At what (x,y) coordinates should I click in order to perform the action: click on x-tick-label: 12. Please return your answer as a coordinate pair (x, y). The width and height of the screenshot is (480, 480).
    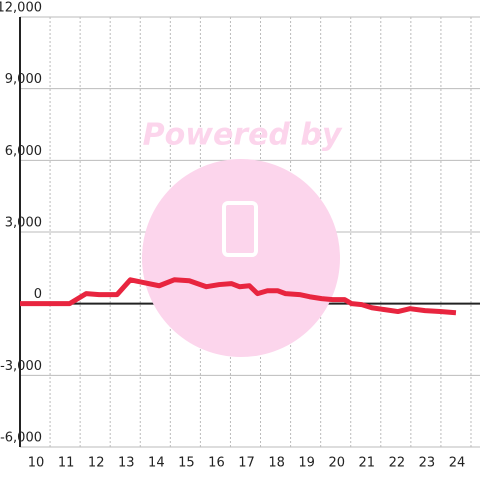
    Looking at the image, I should click on (96, 463).